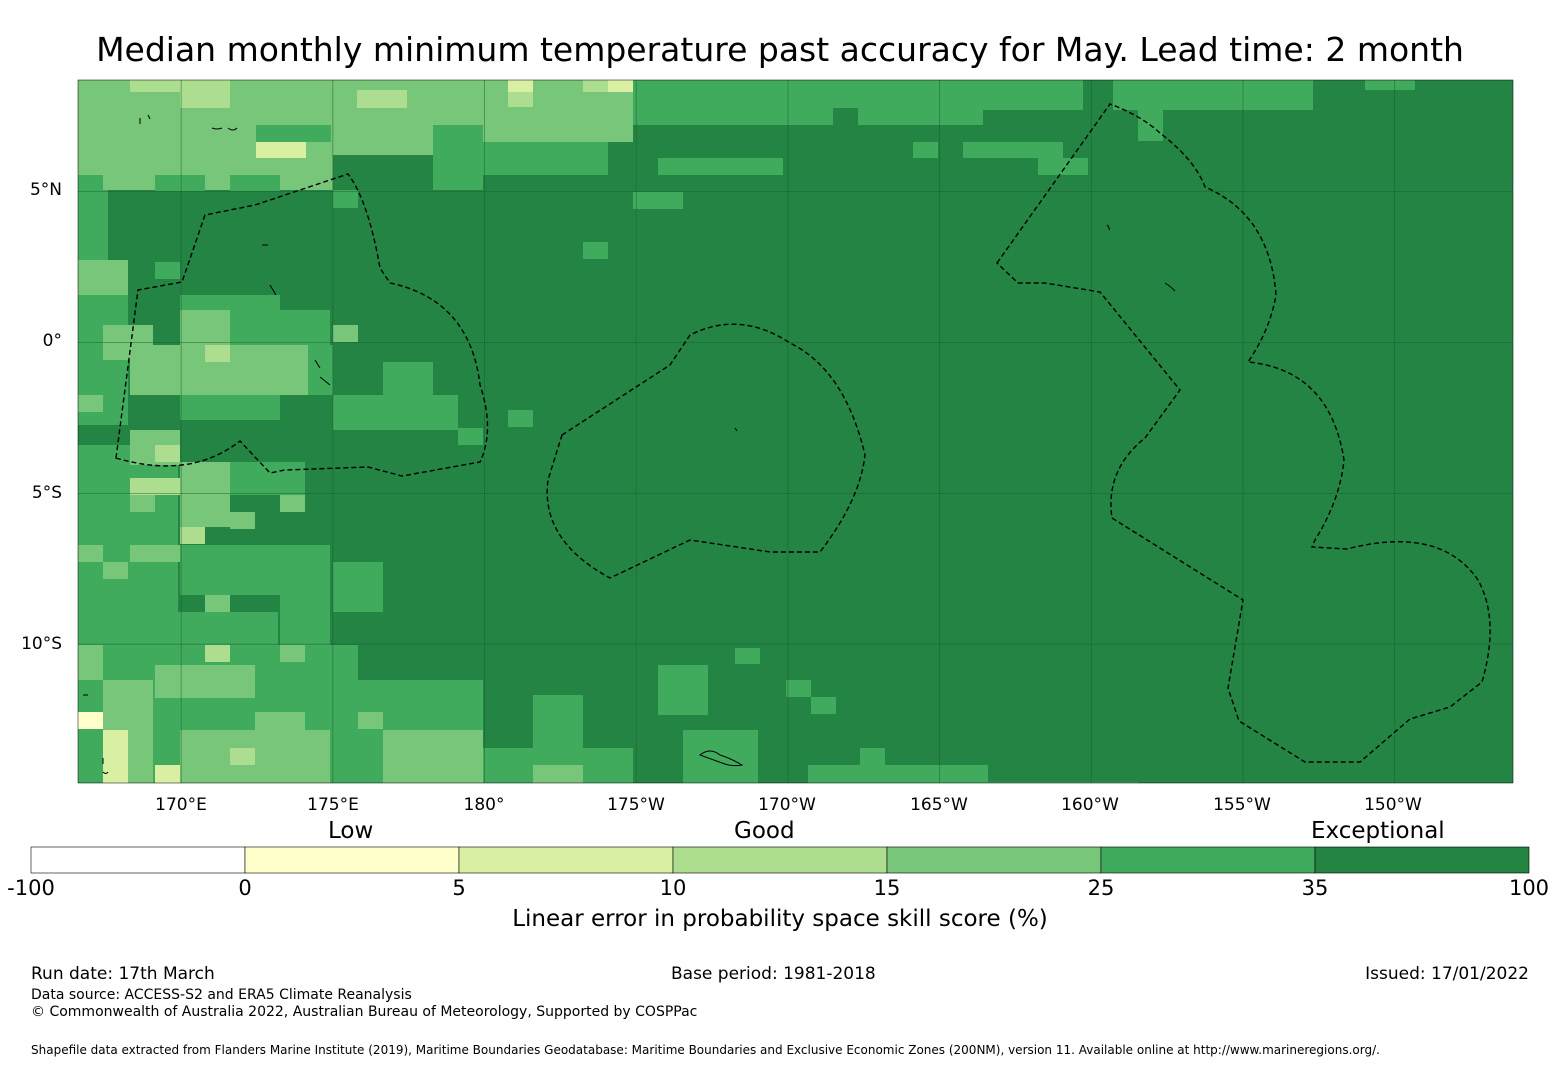 This screenshot has height=1065, width=1560. What do you see at coordinates (1090, 805) in the screenshot?
I see `lon-label-160w: 160°W` at bounding box center [1090, 805].